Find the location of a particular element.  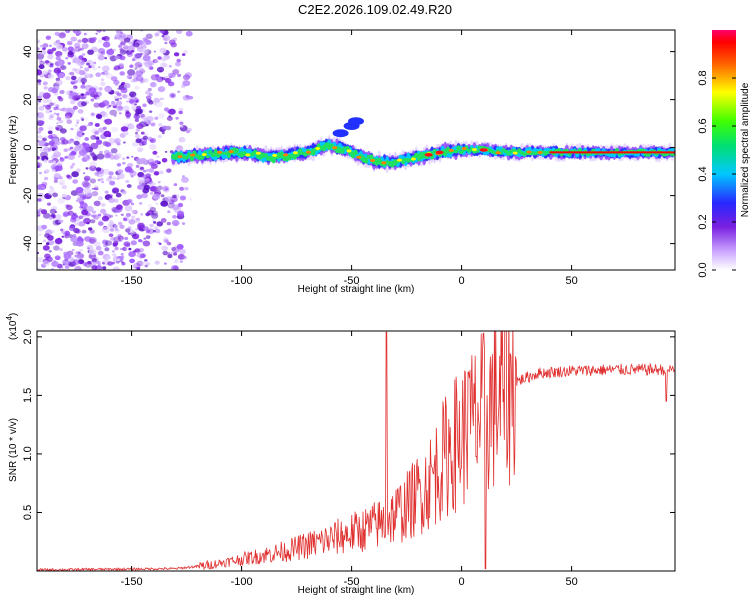

snr-xtick-label: -100 is located at coordinates (242, 582).